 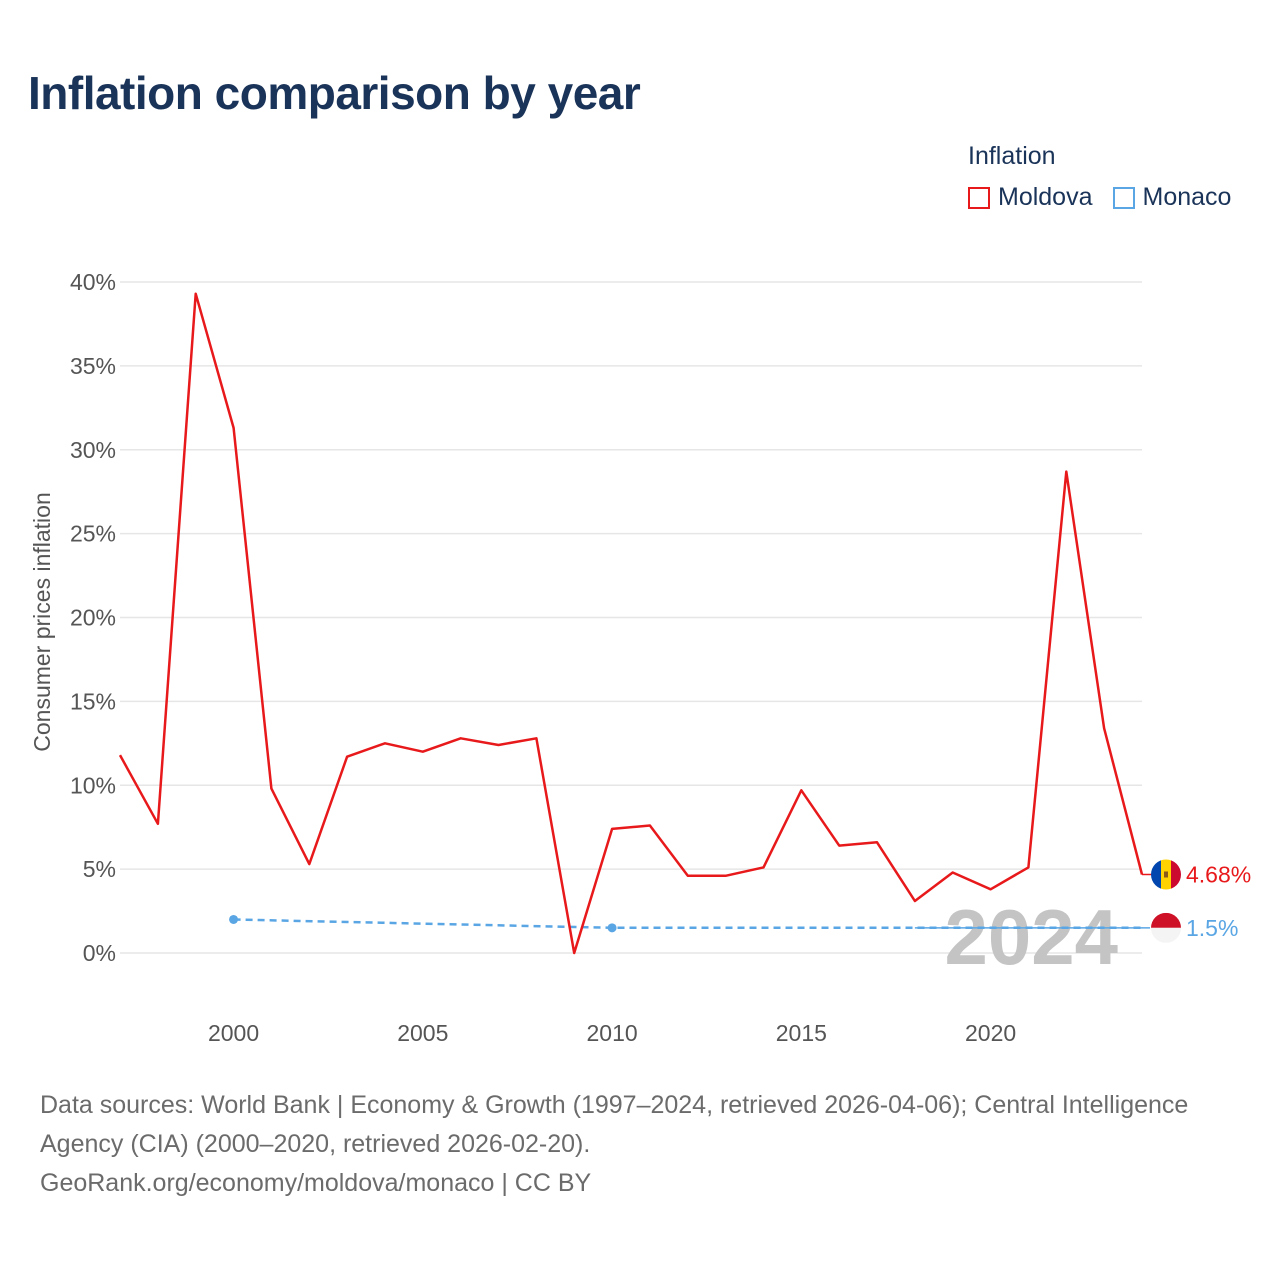 I want to click on legend-swatch-monaco, so click(x=1123, y=197).